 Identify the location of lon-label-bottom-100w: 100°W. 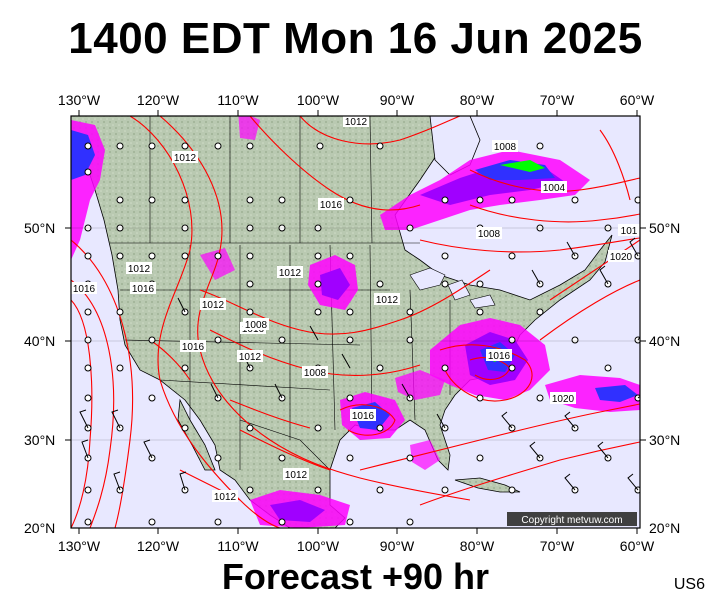
(318, 546).